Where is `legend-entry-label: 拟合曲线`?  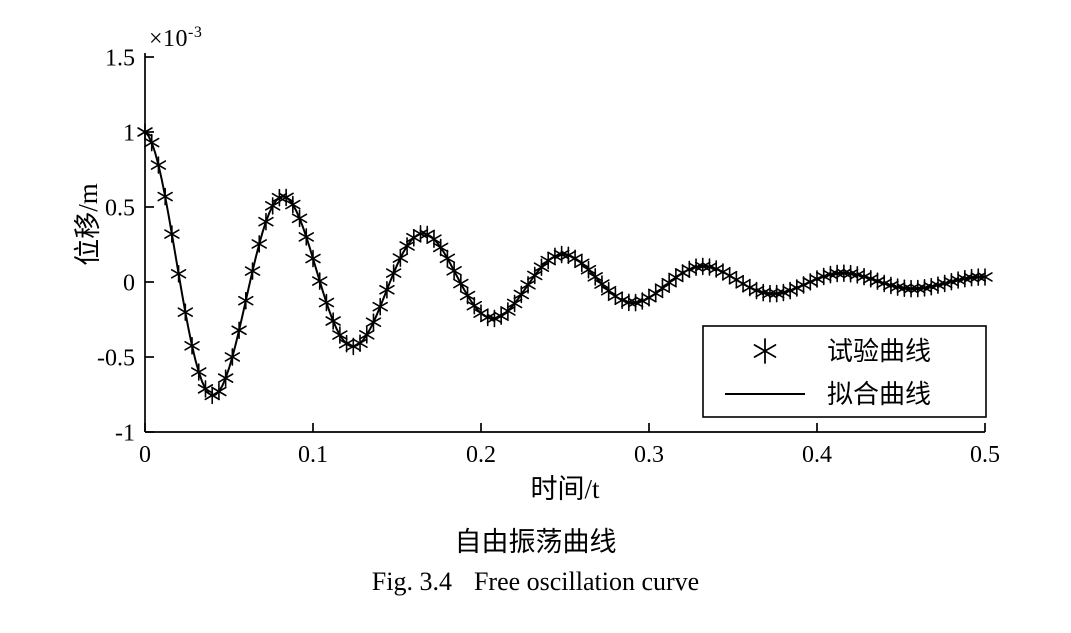 legend-entry-label: 拟合曲线 is located at coordinates (879, 394).